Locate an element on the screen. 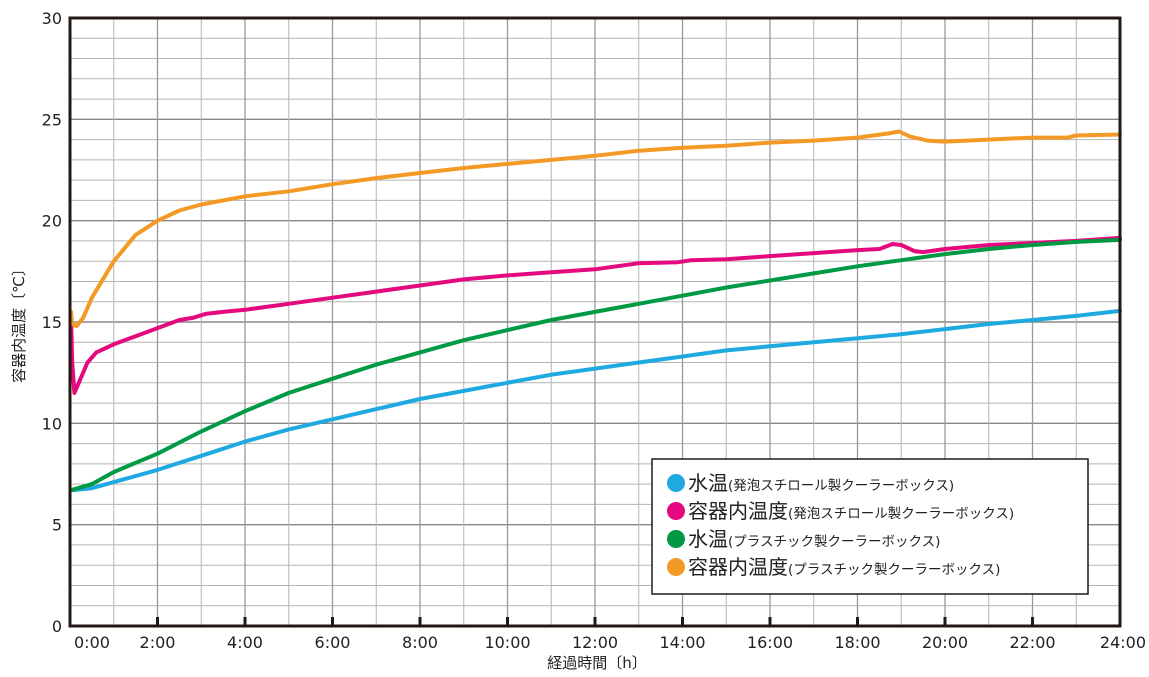 The width and height of the screenshot is (1149, 677). y-tick-label: 0 is located at coordinates (57, 626).